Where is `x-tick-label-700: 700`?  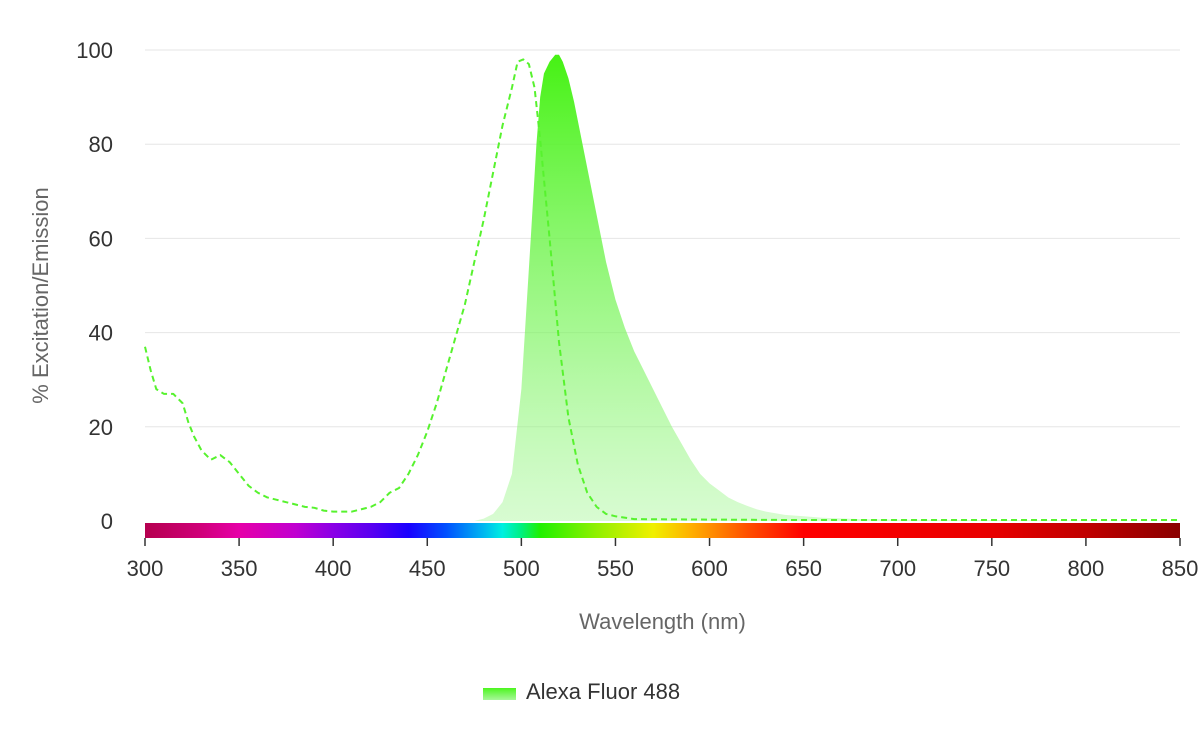 x-tick-label-700: 700 is located at coordinates (897, 568).